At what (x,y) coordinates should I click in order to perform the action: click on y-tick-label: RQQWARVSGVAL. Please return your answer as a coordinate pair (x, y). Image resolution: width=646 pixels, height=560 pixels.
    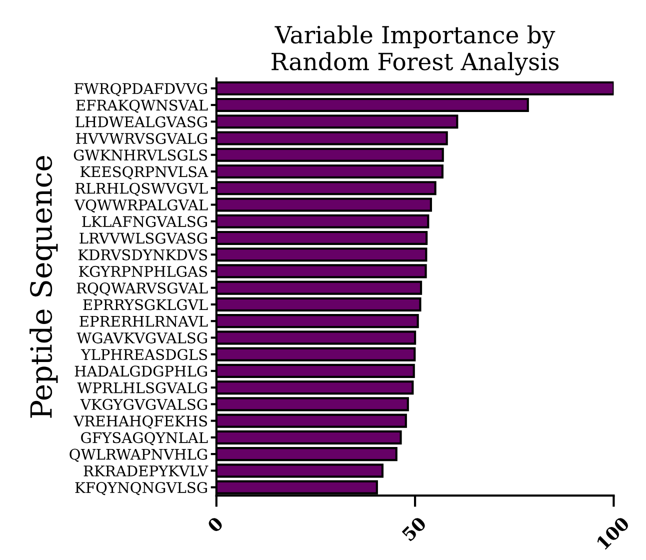
    Looking at the image, I should click on (142, 289).